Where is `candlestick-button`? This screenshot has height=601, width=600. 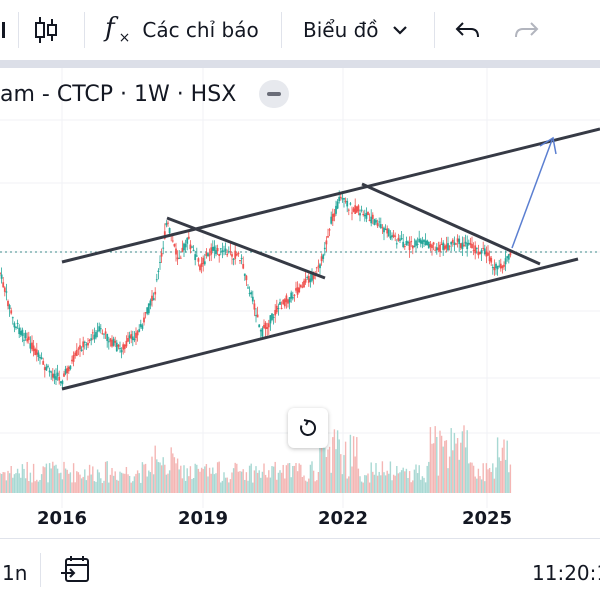 candlestick-button is located at coordinates (46, 30).